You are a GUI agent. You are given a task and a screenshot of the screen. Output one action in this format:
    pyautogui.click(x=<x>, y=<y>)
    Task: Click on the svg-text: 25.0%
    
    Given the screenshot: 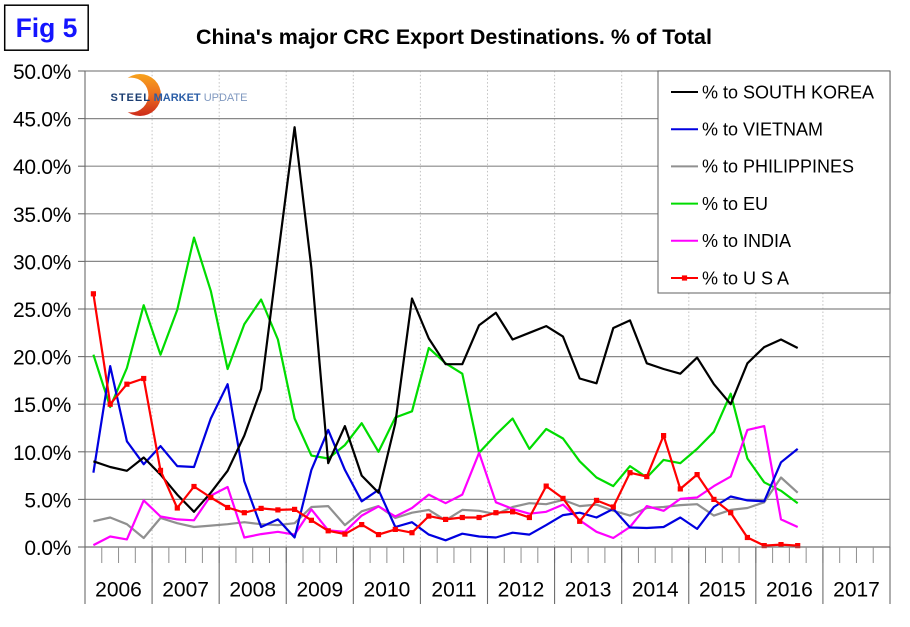 What is the action you would take?
    pyautogui.click(x=42, y=310)
    